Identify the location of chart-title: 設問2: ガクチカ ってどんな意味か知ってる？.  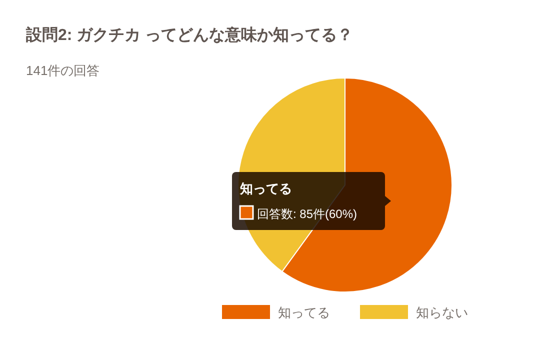
(189, 35).